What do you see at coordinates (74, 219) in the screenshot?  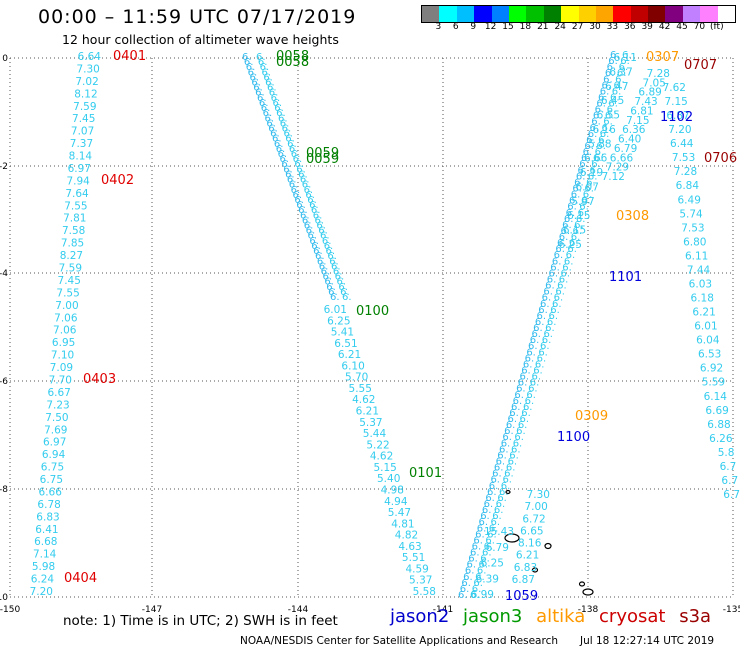 I see `track-value: 7.81` at bounding box center [74, 219].